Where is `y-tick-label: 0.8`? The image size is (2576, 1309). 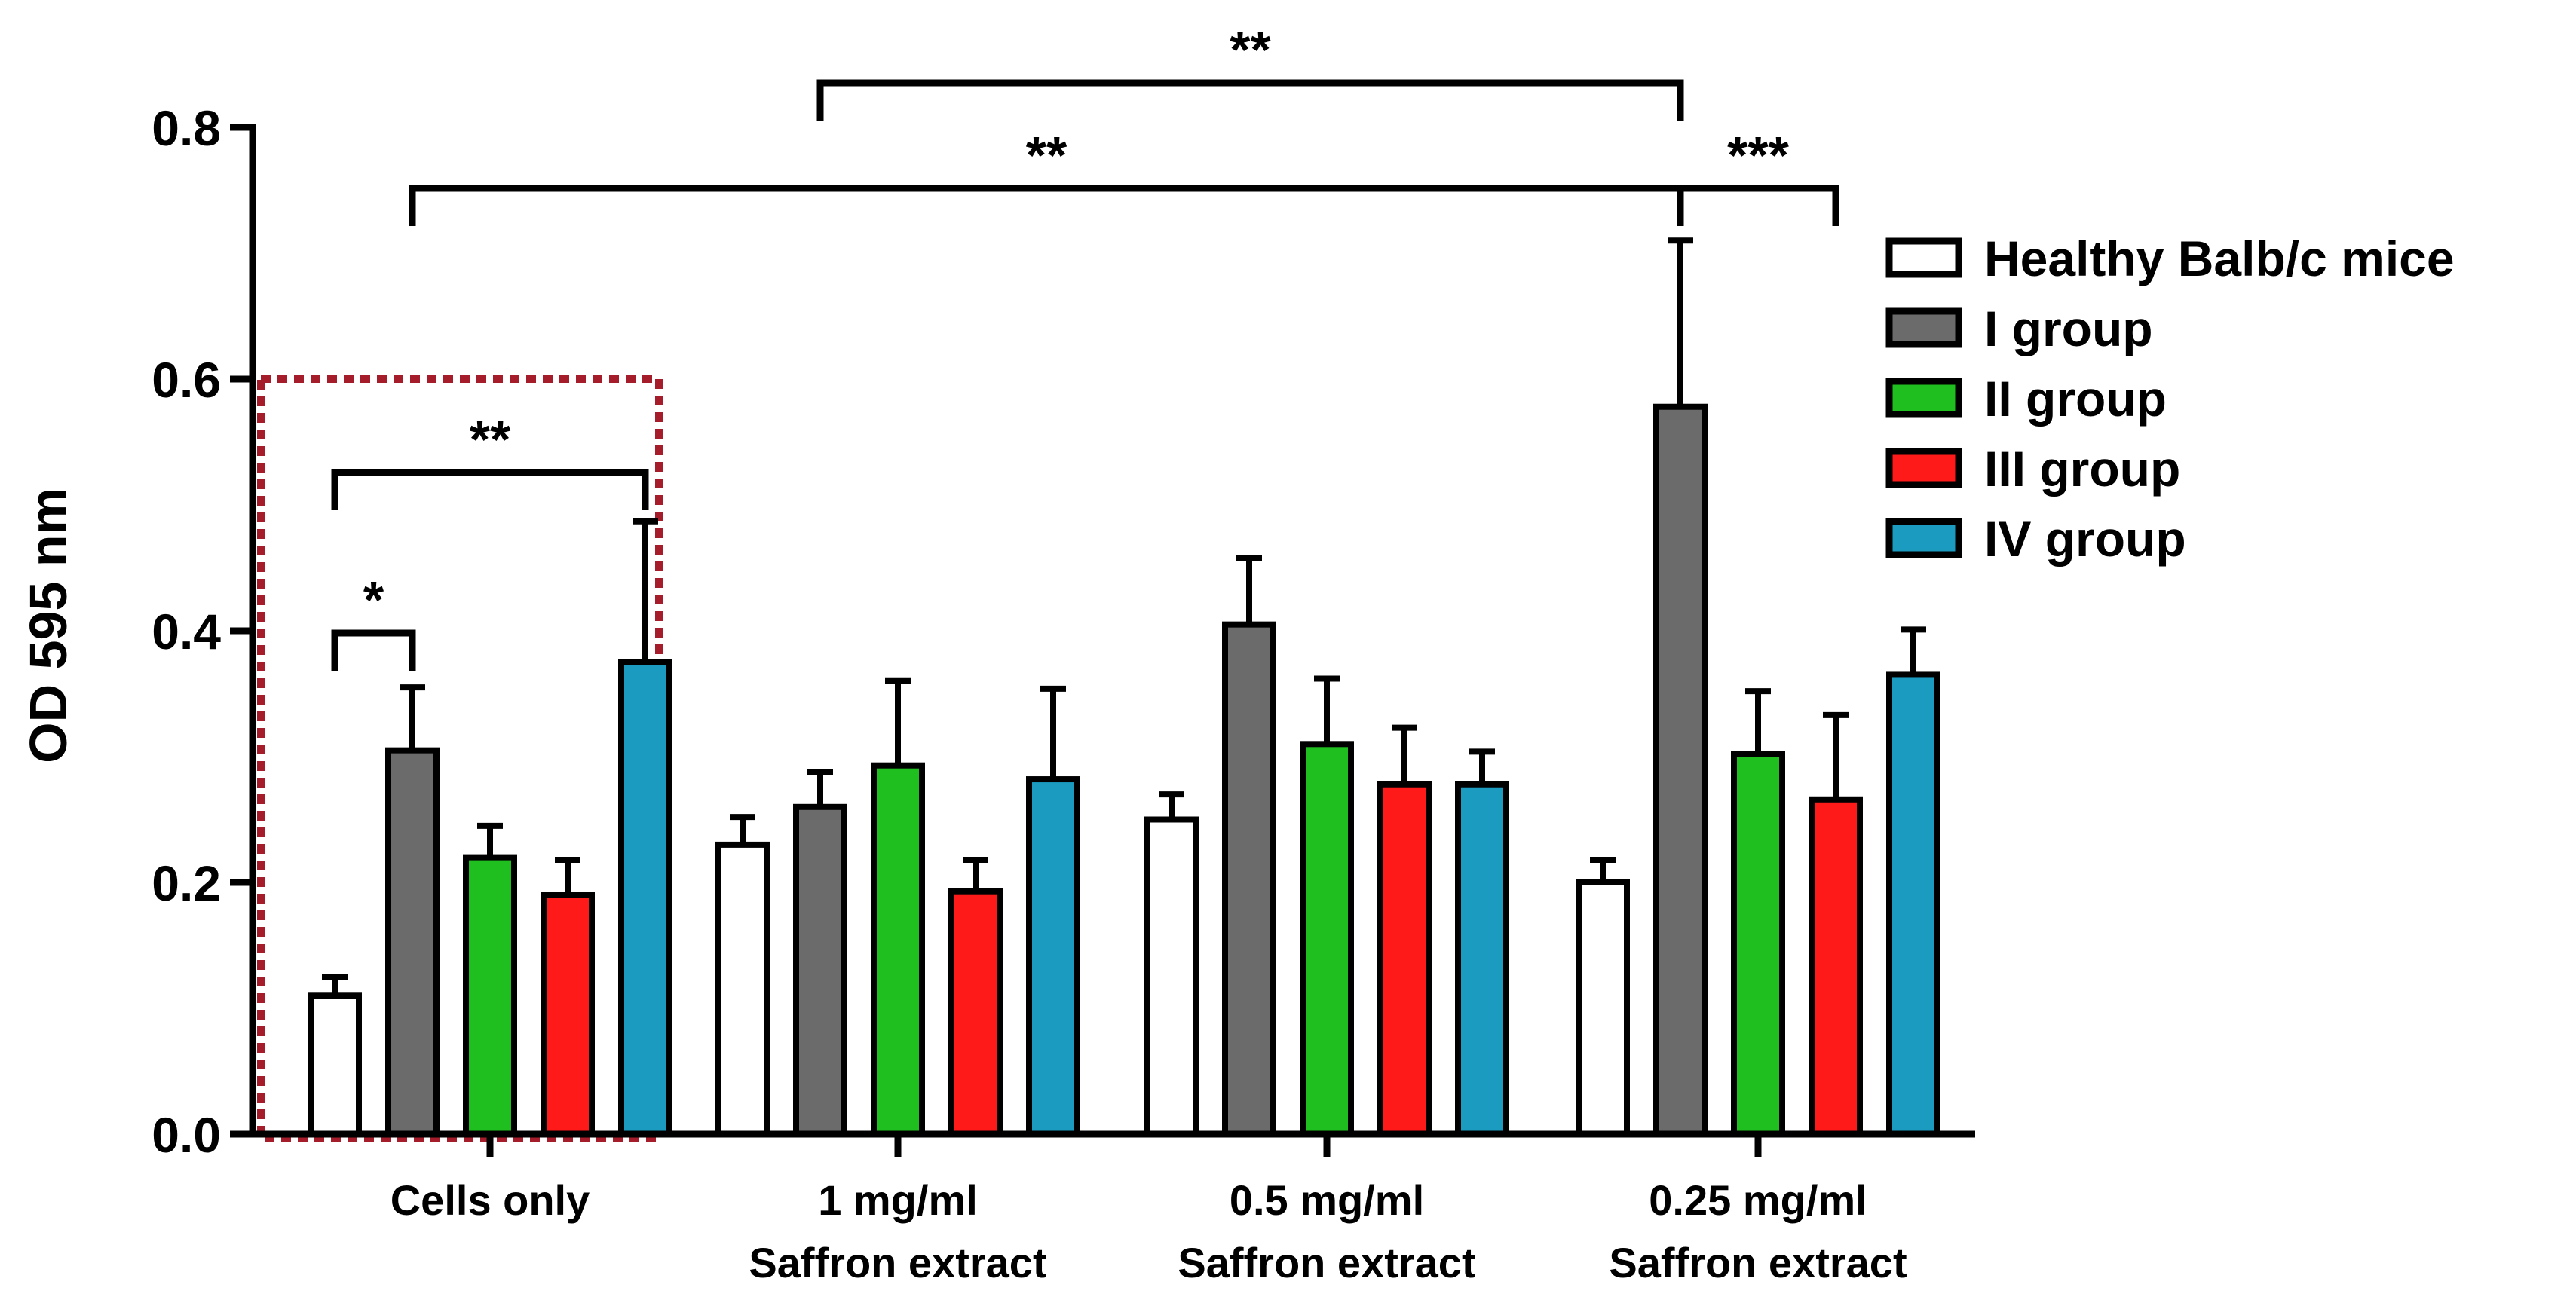 y-tick-label: 0.8 is located at coordinates (186, 128).